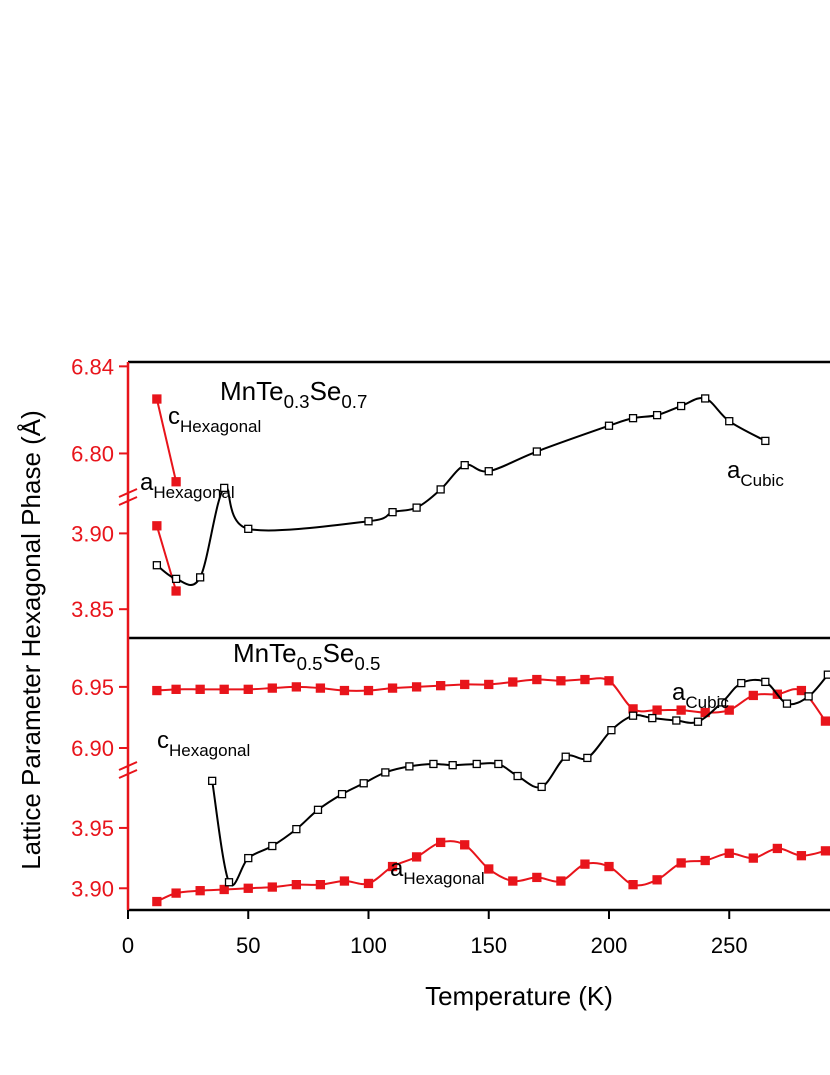 Image resolution: width=830 pixels, height=1075 pixels. What do you see at coordinates (367, 663) in the screenshot?
I see `panel-title-sub: 0.5` at bounding box center [367, 663].